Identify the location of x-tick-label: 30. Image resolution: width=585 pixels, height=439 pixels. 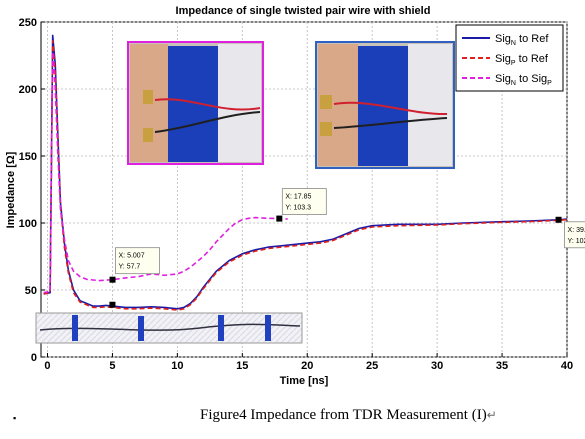
(437, 366).